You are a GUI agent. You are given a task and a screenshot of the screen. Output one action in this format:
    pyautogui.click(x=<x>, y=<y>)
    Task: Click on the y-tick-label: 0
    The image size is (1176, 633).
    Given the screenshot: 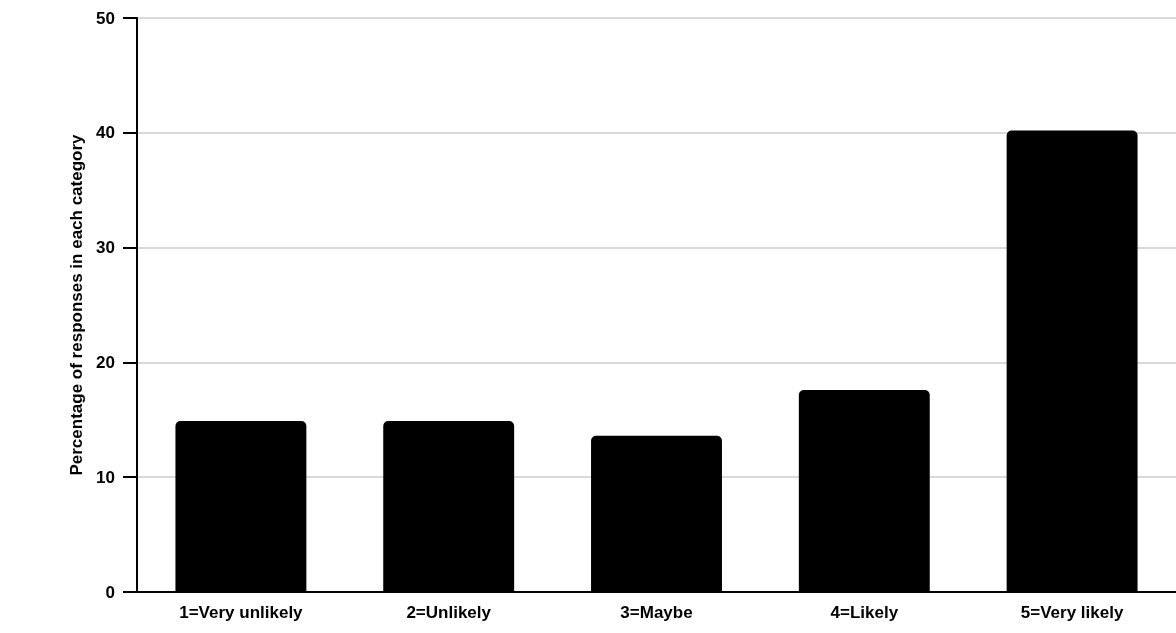 What is the action you would take?
    pyautogui.click(x=110, y=592)
    